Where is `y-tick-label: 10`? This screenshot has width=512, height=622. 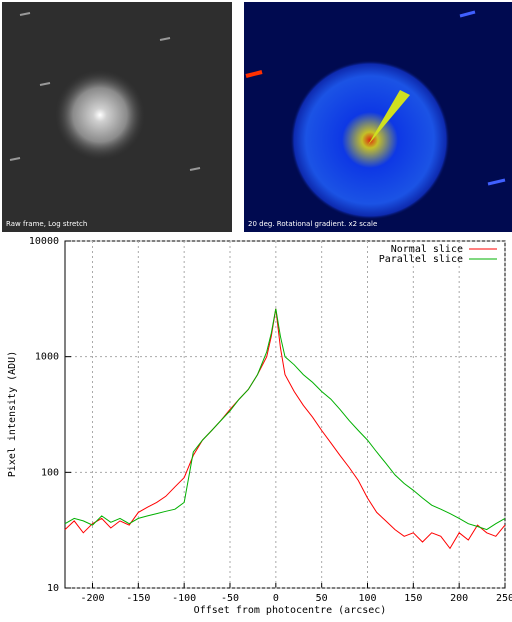 y-tick-label: 10 is located at coordinates (53, 588).